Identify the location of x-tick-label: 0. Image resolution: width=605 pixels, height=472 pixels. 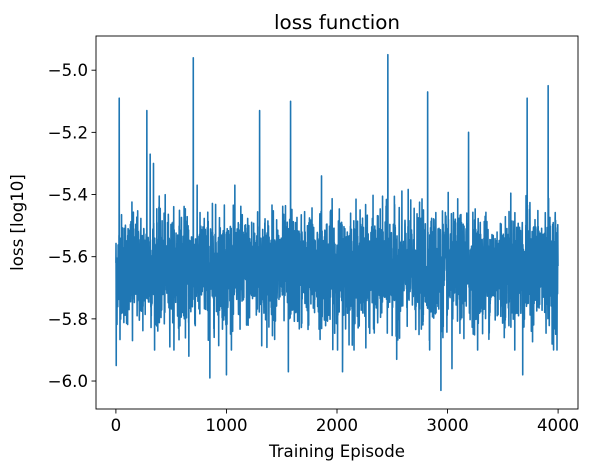
(116, 425).